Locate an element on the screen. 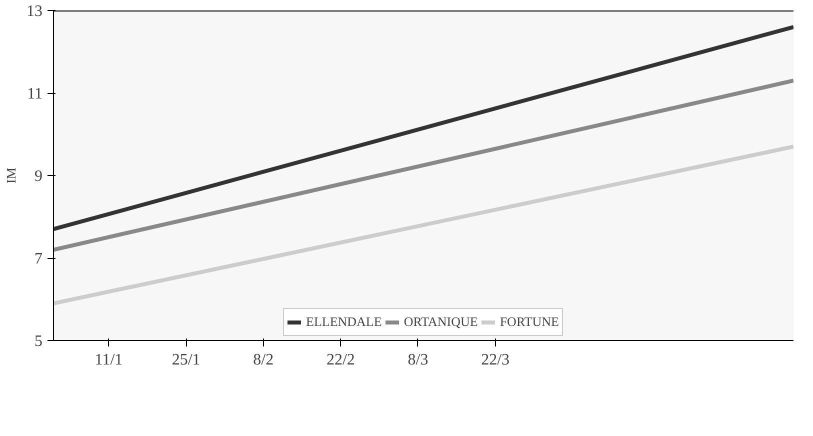 Image resolution: width=813 pixels, height=436 pixels. y-tick-label: 11 is located at coordinates (34, 94).